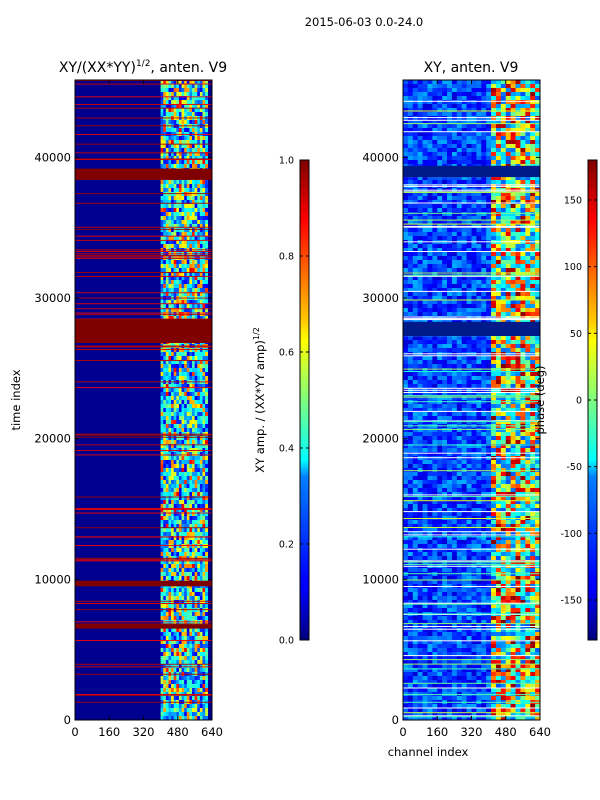 The width and height of the screenshot is (600, 800). I want to click on colorbar-tick-label: 0.8, so click(286, 257).